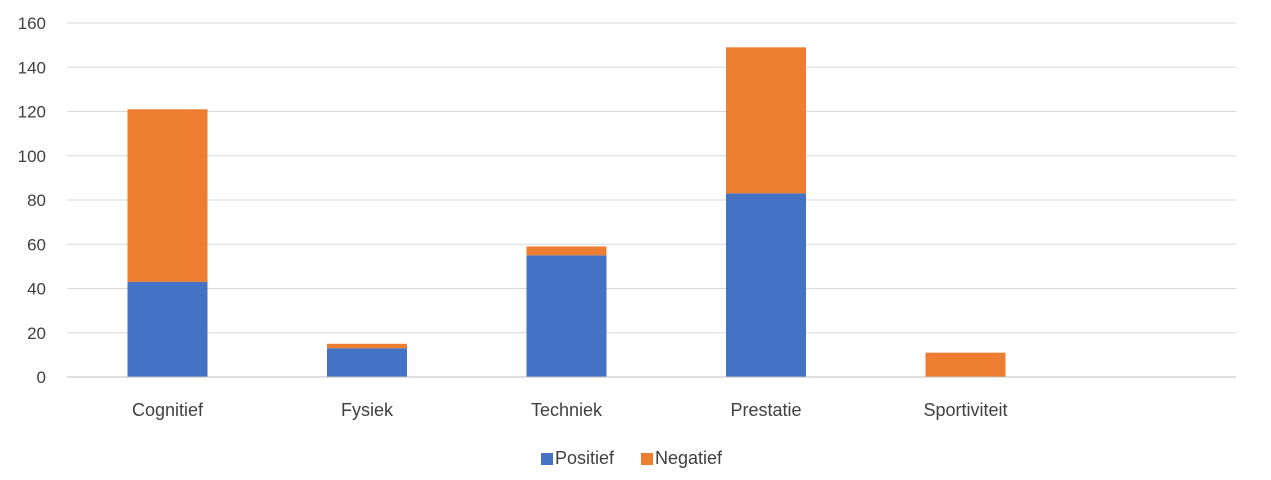  What do you see at coordinates (32, 112) in the screenshot?
I see `y-tick-label: 120` at bounding box center [32, 112].